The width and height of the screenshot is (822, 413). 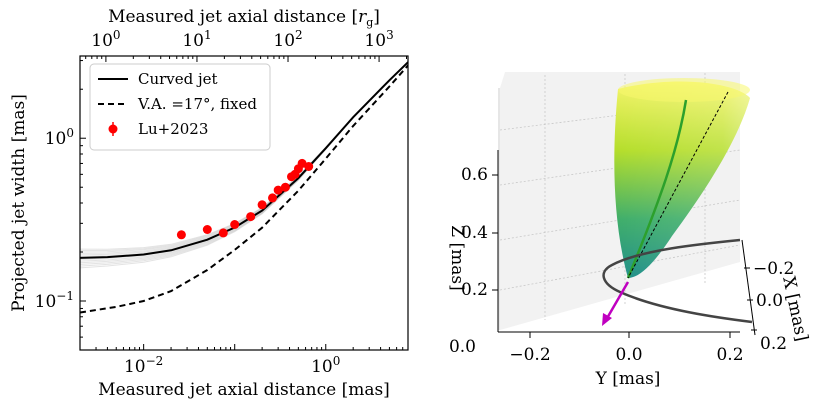 What do you see at coordinates (244, 18) in the screenshot?
I see `top-x-axis-label: Measured jet axial distance [rg]` at bounding box center [244, 18].